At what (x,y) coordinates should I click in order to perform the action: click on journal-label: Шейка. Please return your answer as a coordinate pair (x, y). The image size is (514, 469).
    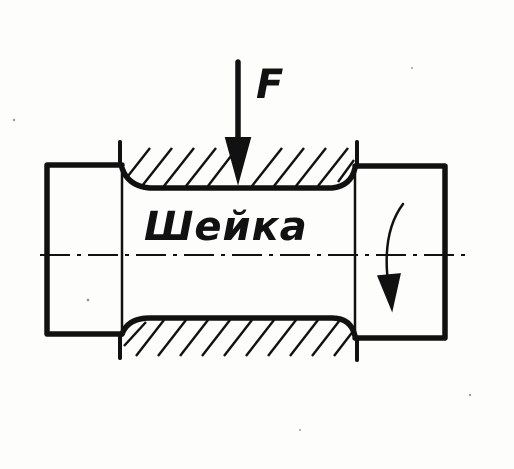
    Looking at the image, I should click on (226, 227).